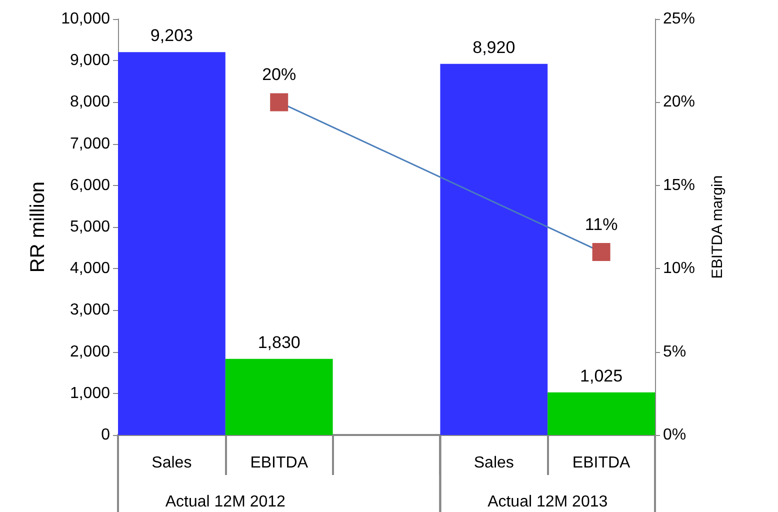  What do you see at coordinates (279, 342) in the screenshot?
I see `data-label: 1,830` at bounding box center [279, 342].